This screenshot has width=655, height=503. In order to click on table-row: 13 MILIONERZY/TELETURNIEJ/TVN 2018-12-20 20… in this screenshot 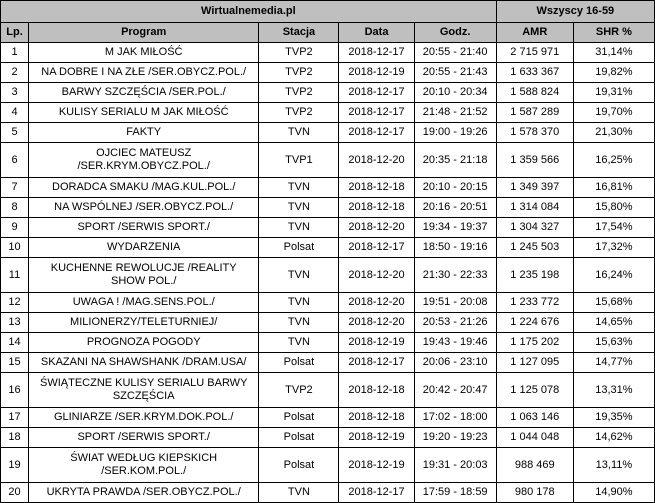, I will do `click(327, 322)`.